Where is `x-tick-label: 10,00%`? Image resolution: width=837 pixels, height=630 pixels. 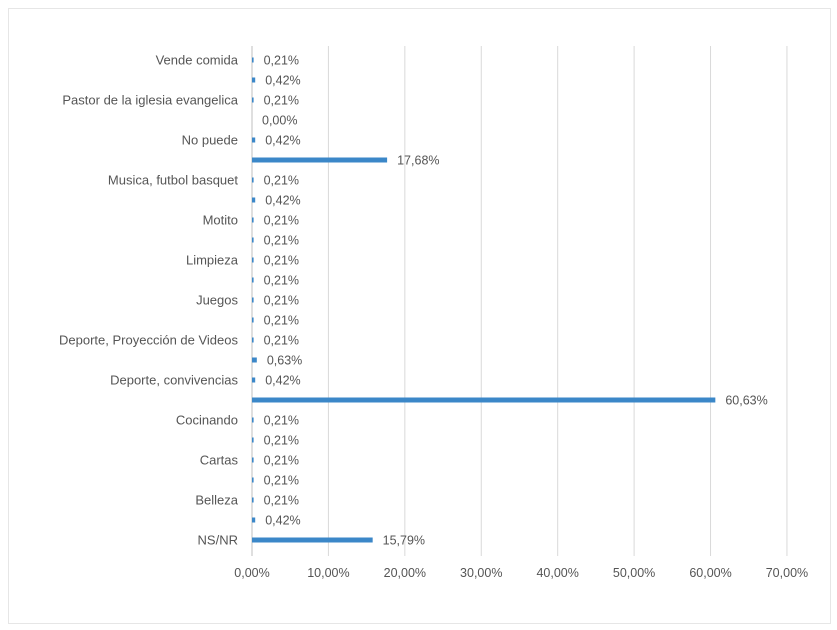 x-tick-label: 10,00% is located at coordinates (328, 573).